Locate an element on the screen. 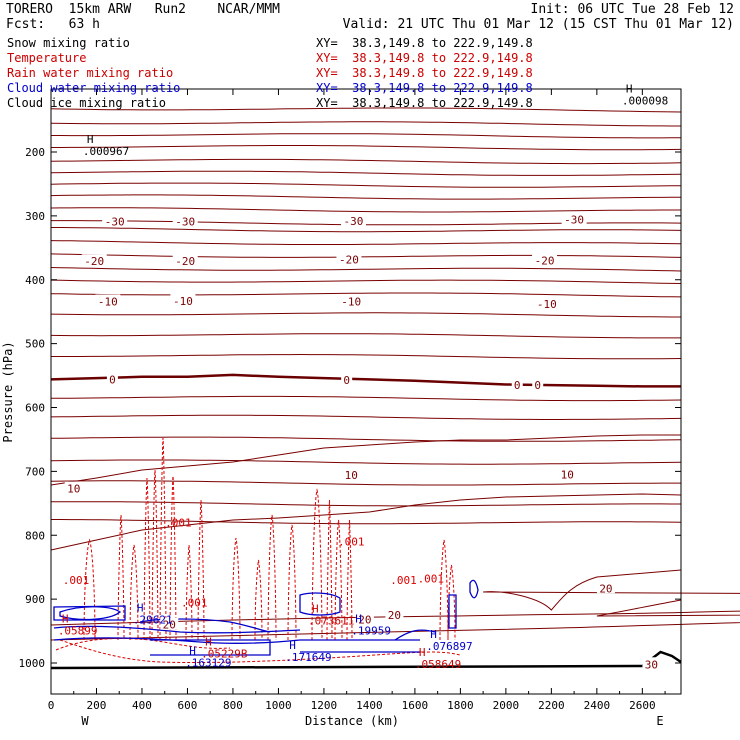  maximum-value: .058649 is located at coordinates (438, 664).